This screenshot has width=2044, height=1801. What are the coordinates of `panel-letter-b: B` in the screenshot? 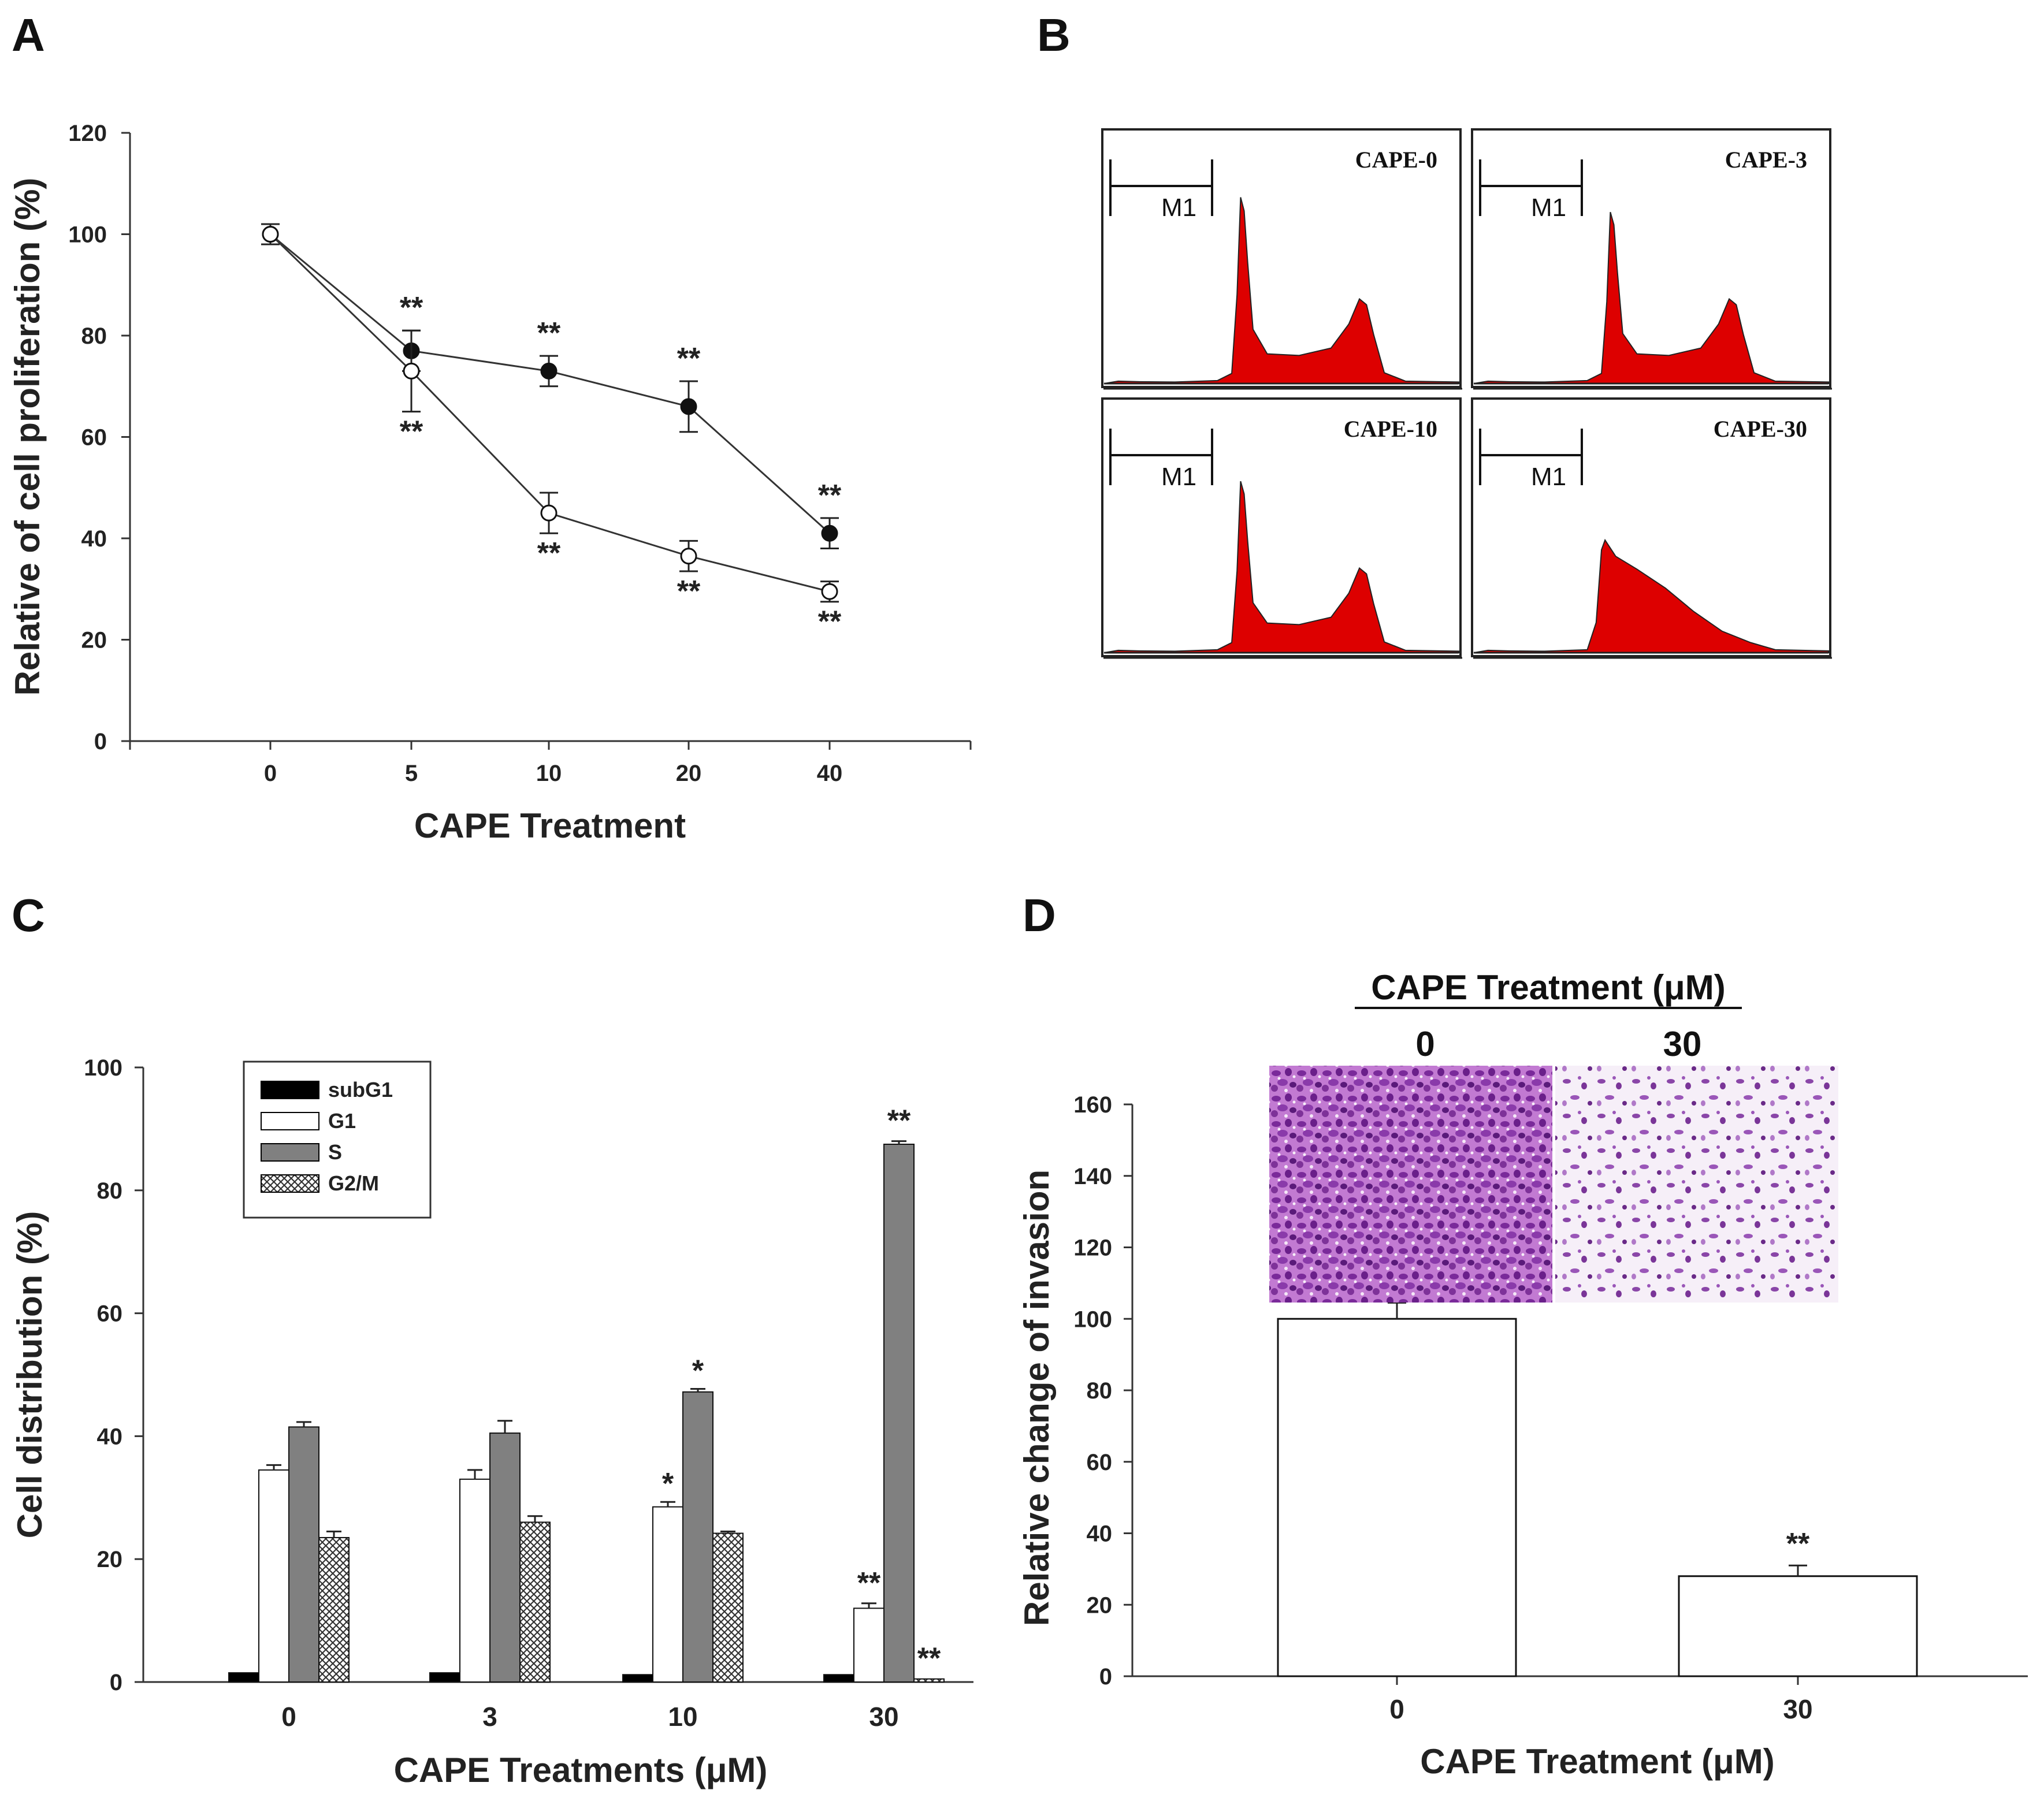 It's located at (1054, 35).